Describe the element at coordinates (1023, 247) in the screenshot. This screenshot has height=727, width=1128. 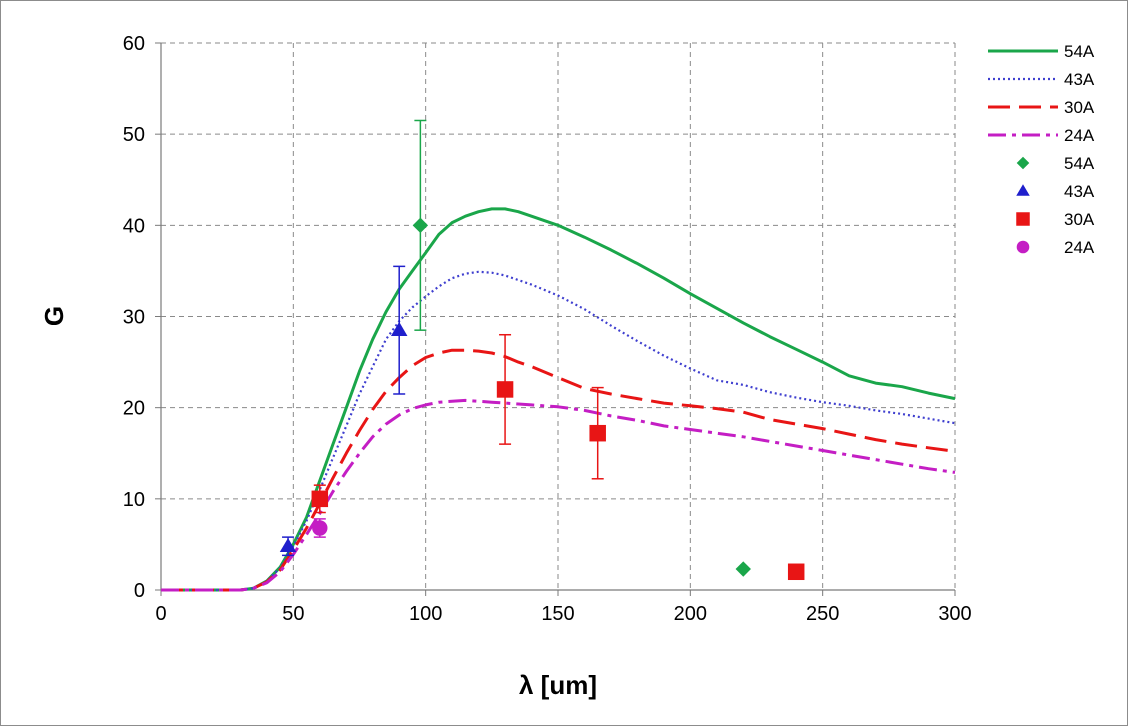
I see `legend-marker-swatch-24A` at that location.